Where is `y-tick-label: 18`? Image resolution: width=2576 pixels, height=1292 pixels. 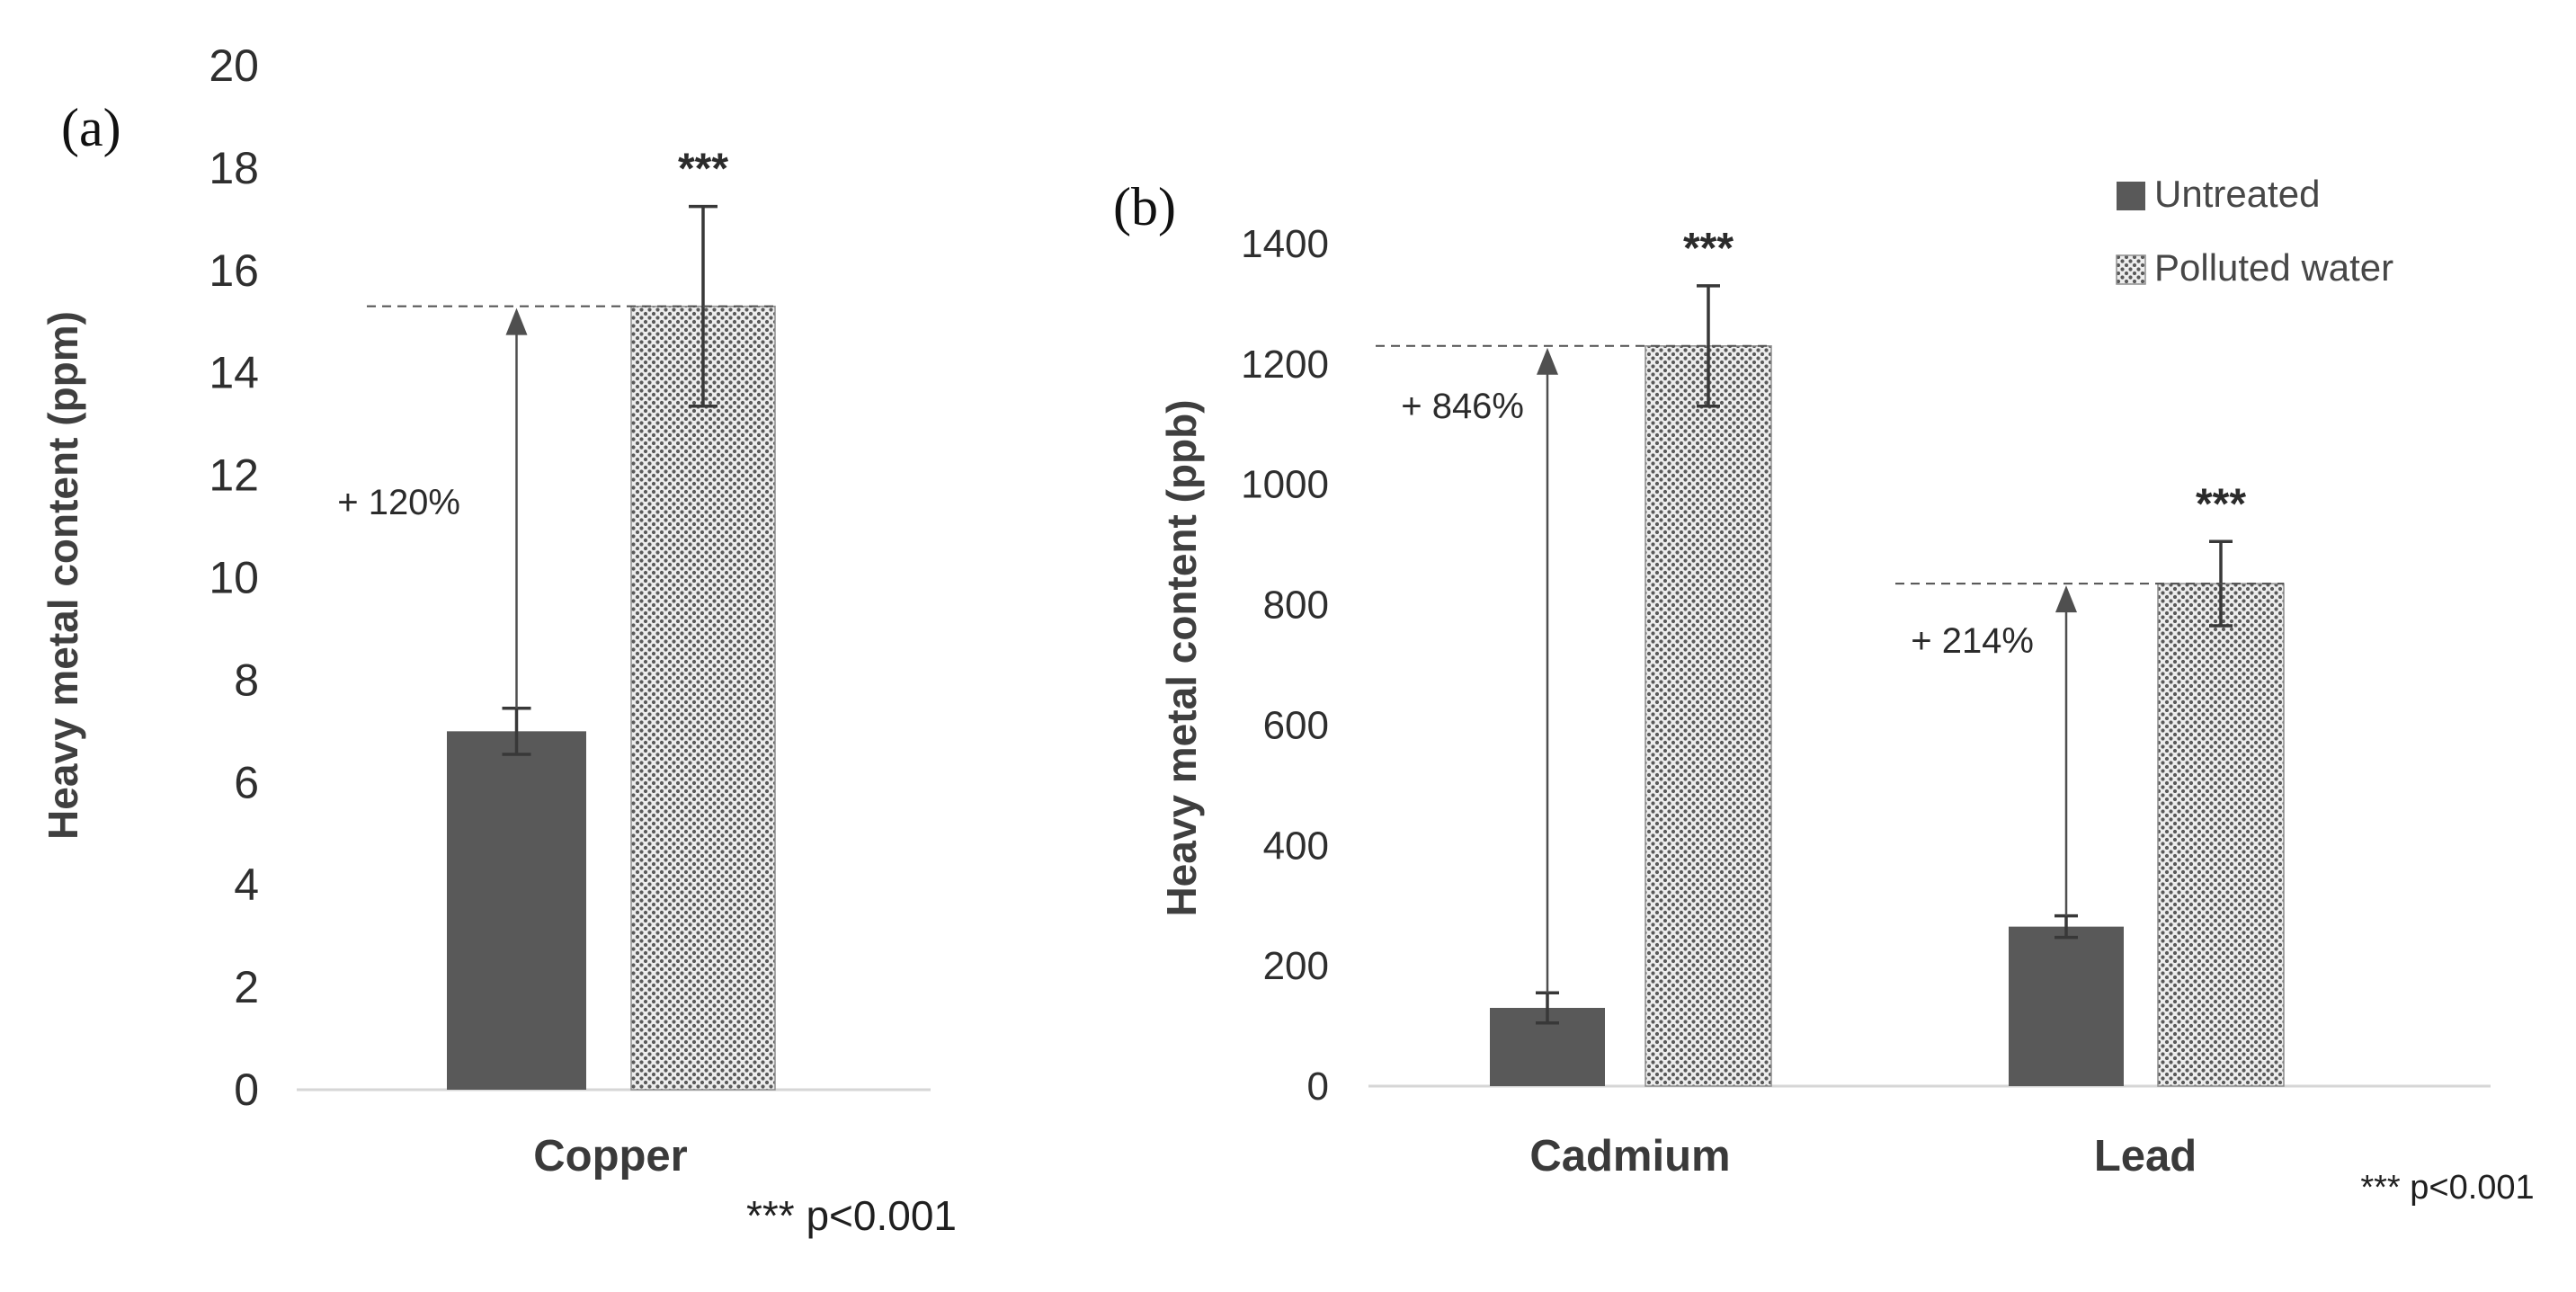
y-tick-label: 18 is located at coordinates (234, 168).